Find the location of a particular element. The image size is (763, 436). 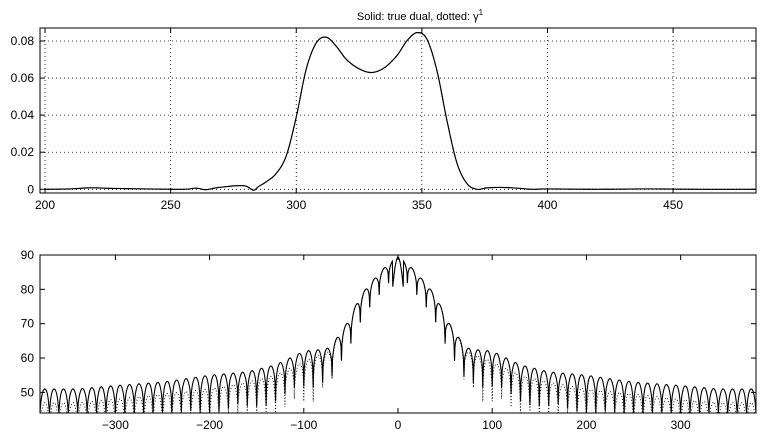

bottom-xtick-label: 100 is located at coordinates (492, 425).